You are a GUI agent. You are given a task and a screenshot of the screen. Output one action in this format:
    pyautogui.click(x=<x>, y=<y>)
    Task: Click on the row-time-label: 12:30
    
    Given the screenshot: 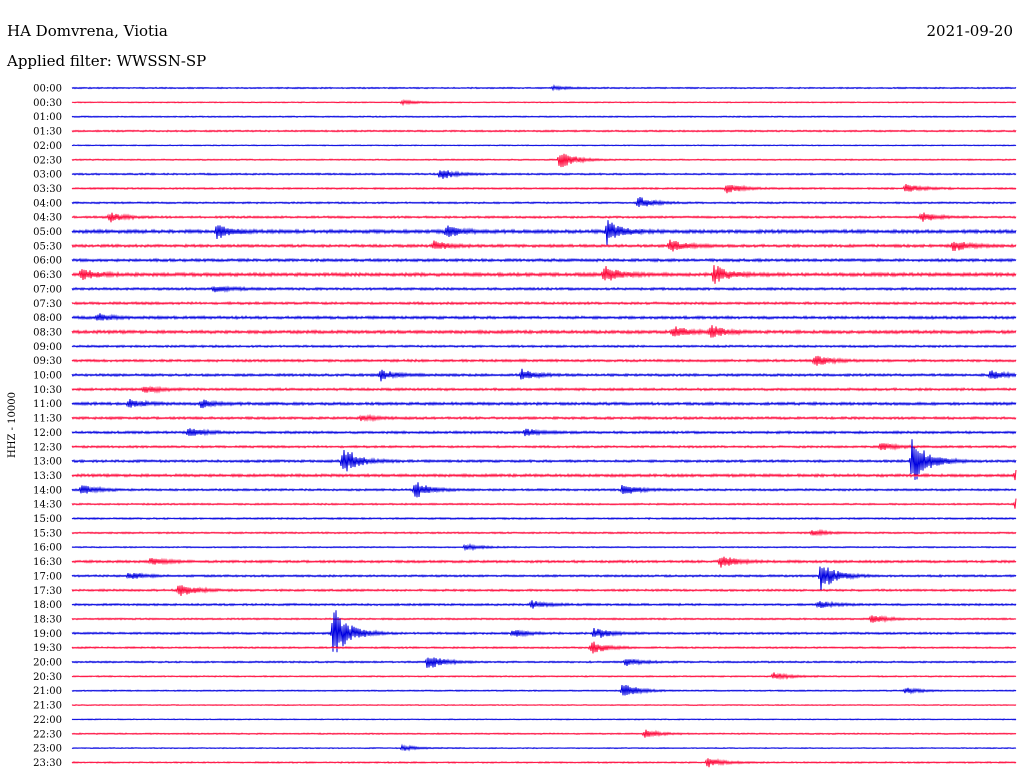 What is the action you would take?
    pyautogui.click(x=47, y=447)
    